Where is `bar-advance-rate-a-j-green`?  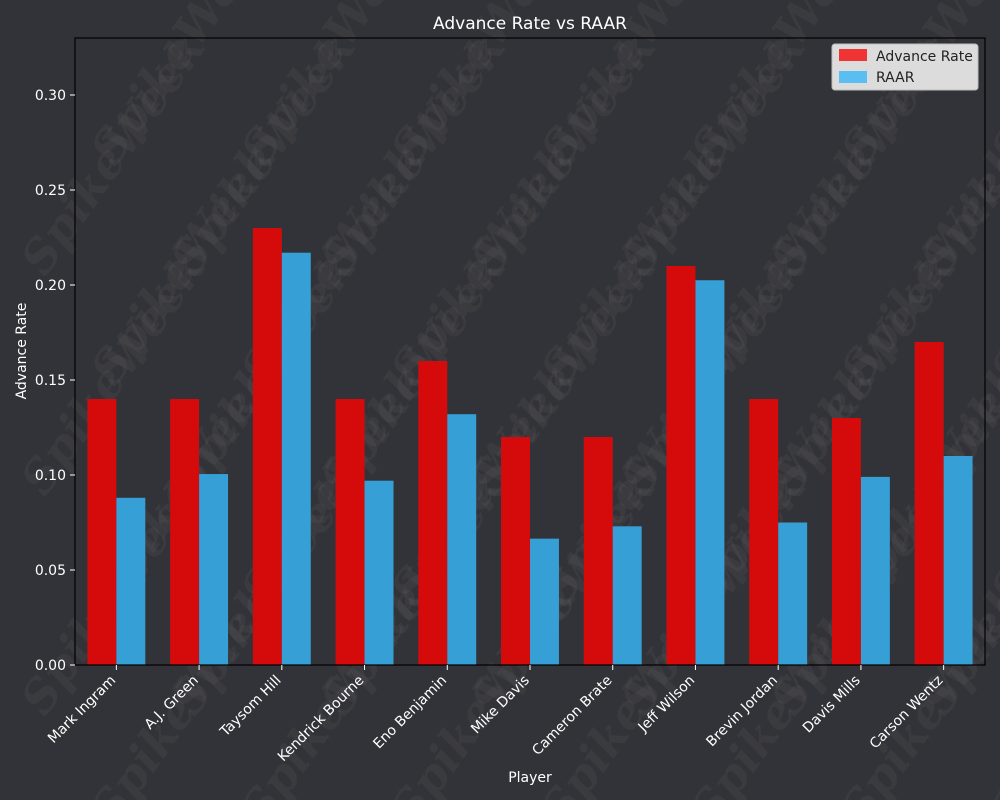 bar-advance-rate-a-j-green is located at coordinates (185, 532).